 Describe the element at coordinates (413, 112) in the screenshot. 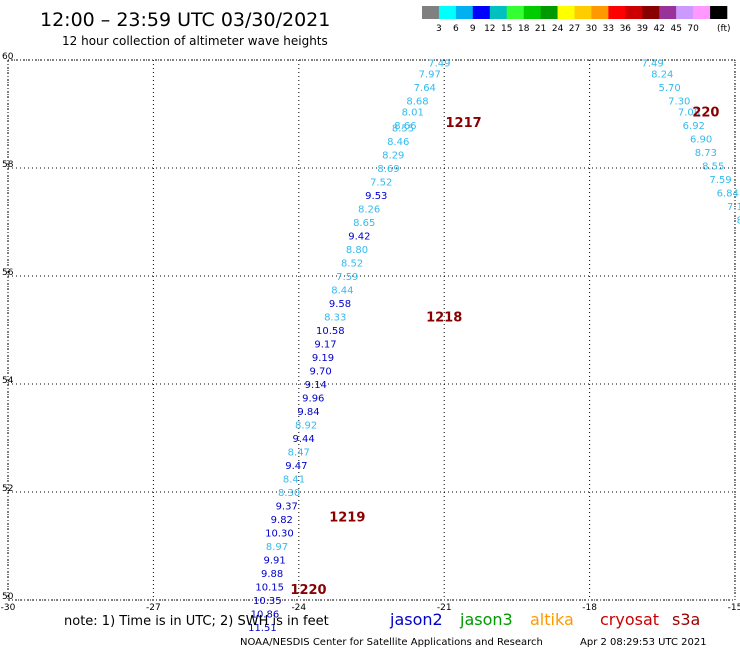

I see `wave-height-label: 8.01` at that location.